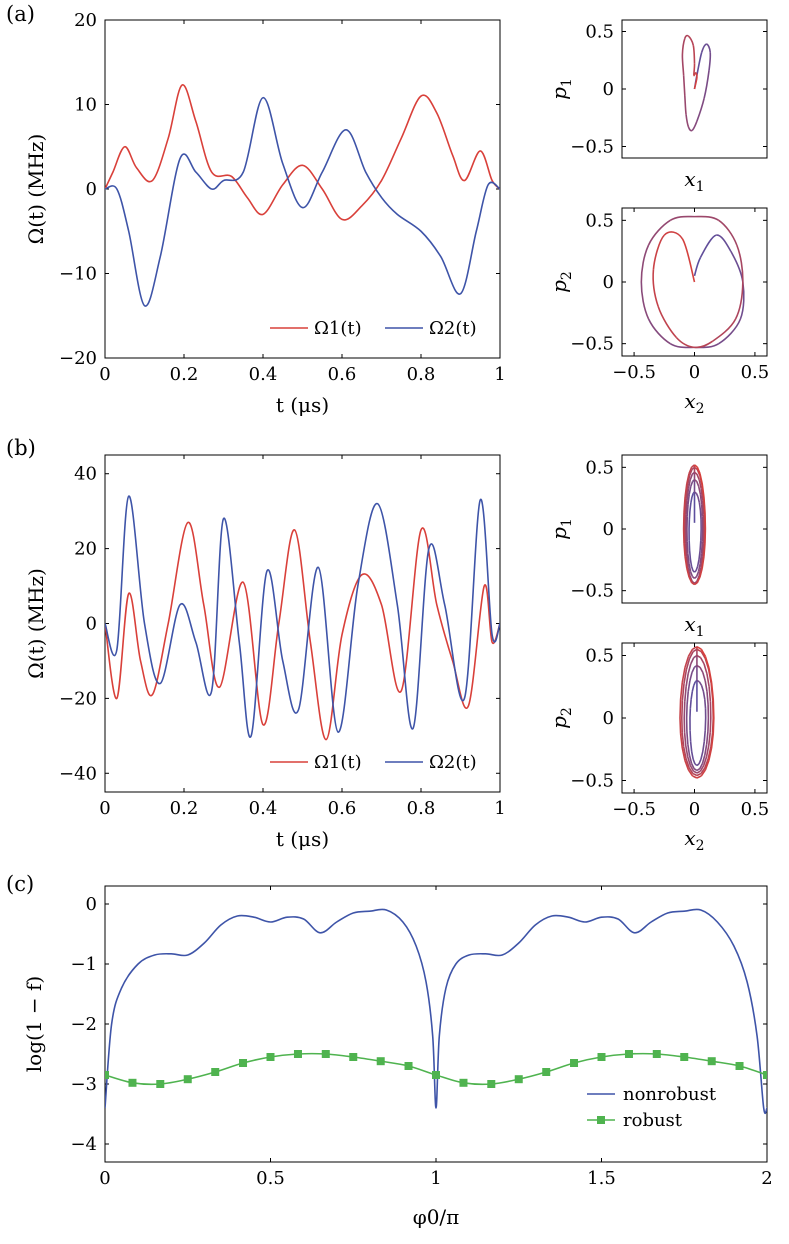  Describe the element at coordinates (83, 1084) in the screenshot. I see `y-tick-label: −3` at that location.